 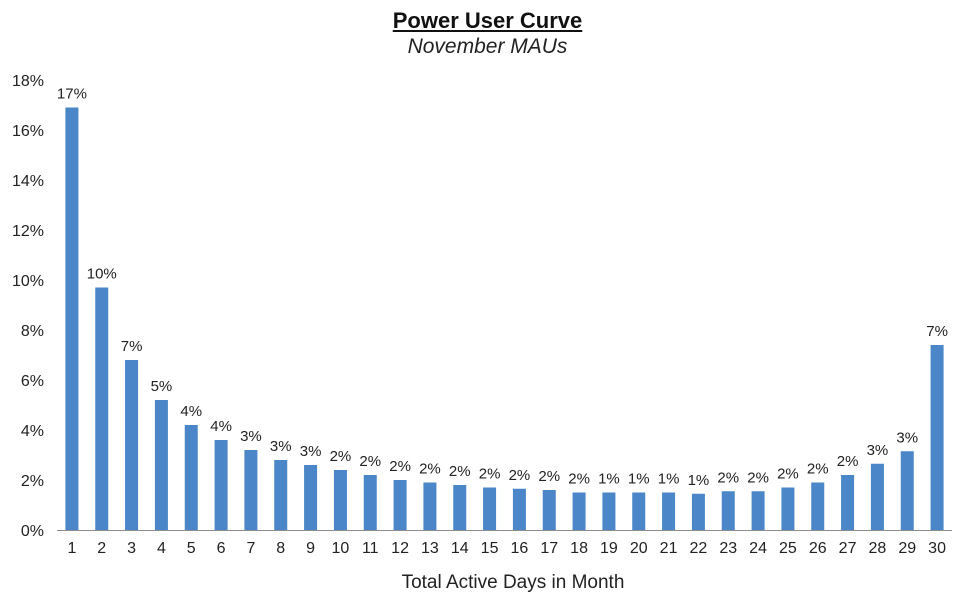 I want to click on x-tick-label: 5, so click(x=191, y=548).